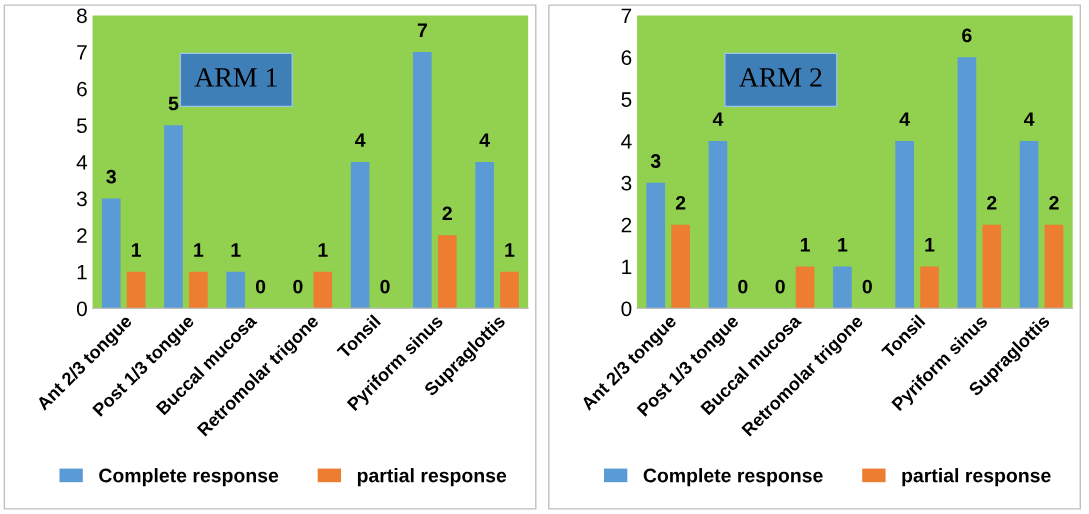  What do you see at coordinates (235, 77) in the screenshot?
I see `text: ARM 1` at bounding box center [235, 77].